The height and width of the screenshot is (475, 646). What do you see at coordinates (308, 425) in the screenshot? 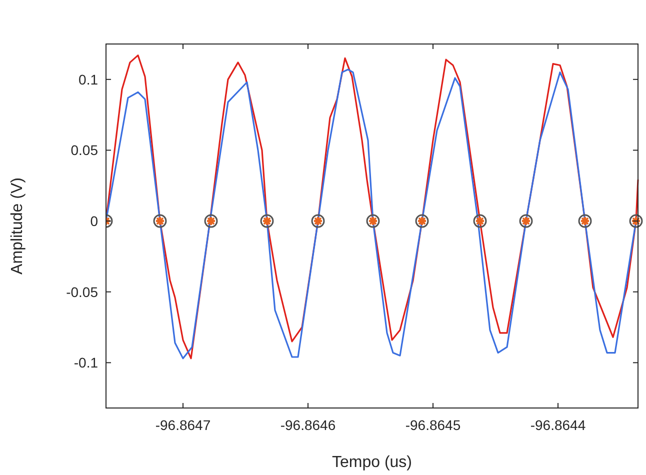
I see `x-tick-label: -96.8646` at bounding box center [308, 425].